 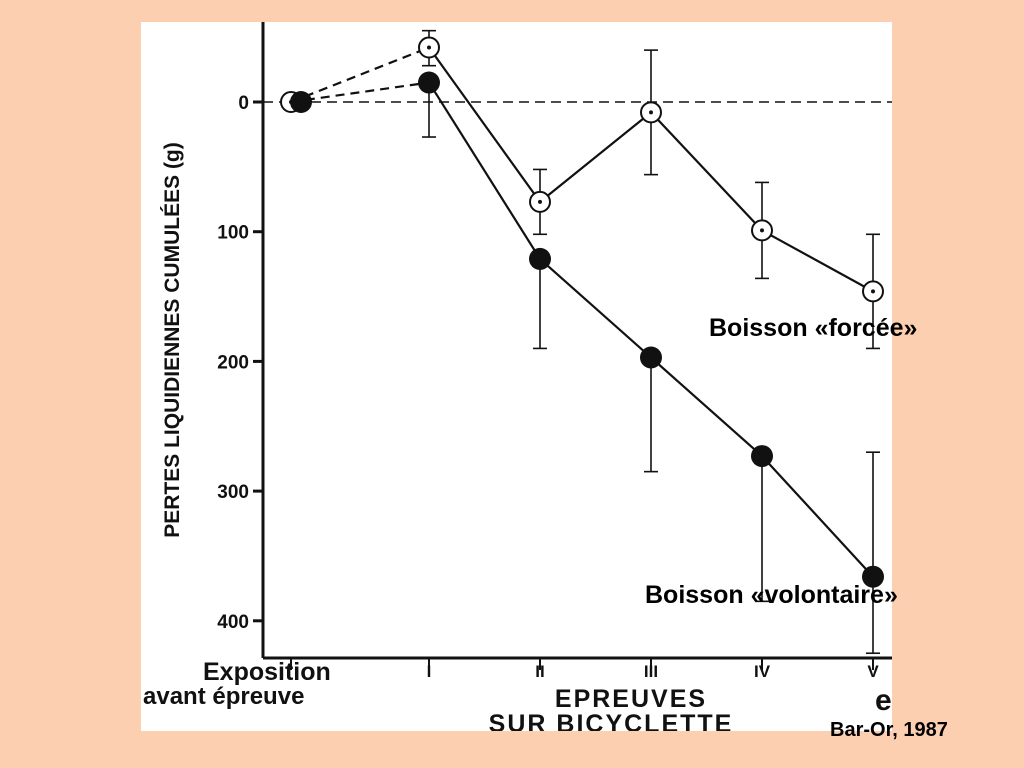 What do you see at coordinates (233, 362) in the screenshot?
I see `y-tick-label: 200` at bounding box center [233, 362].